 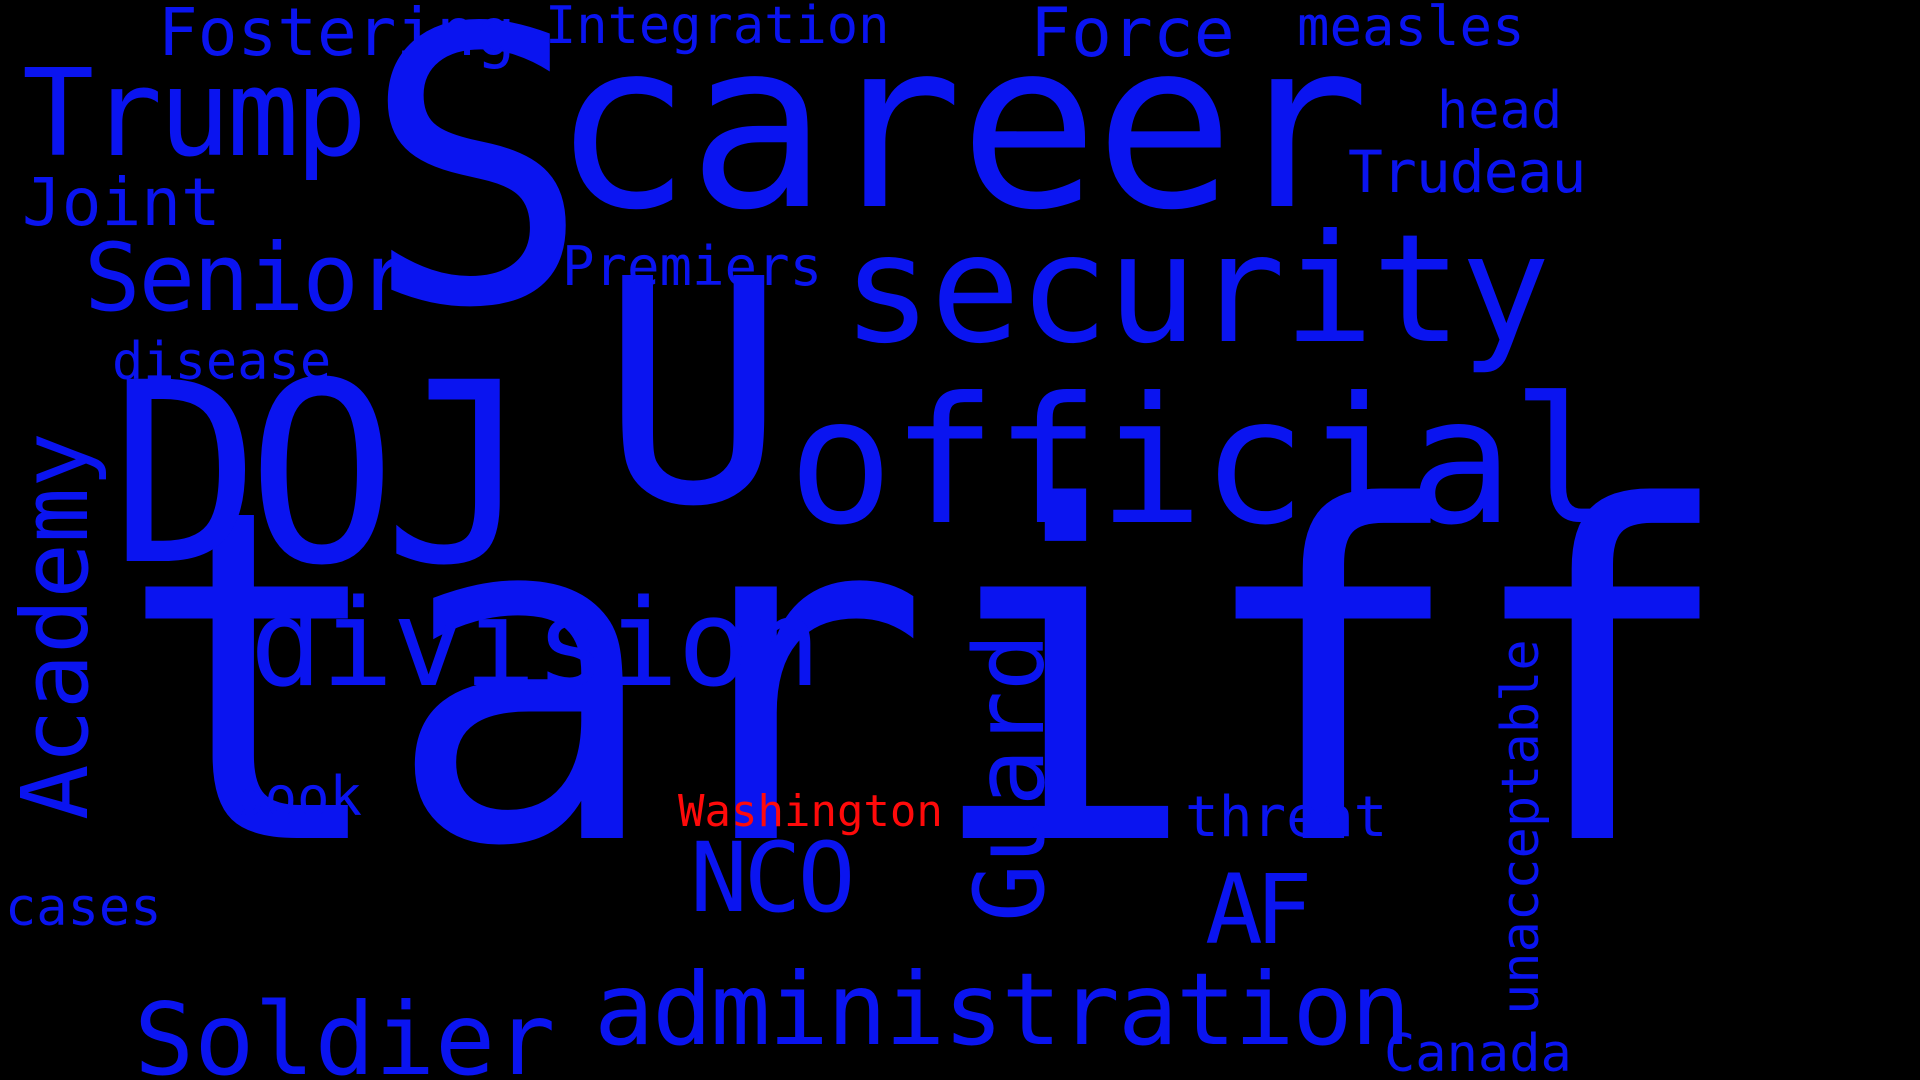 I want to click on word-doj: DOJ, so click(x=322, y=474).